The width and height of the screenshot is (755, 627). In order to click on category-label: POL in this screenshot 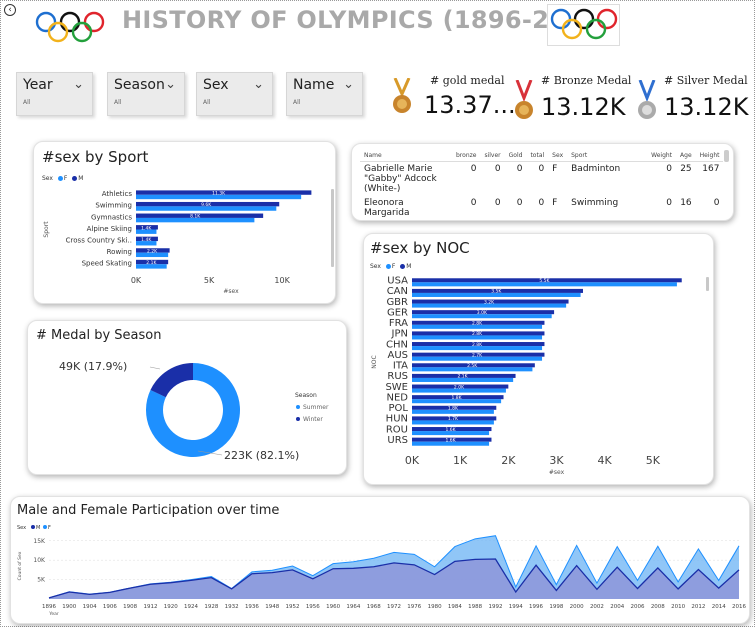, I will do `click(399, 408)`.